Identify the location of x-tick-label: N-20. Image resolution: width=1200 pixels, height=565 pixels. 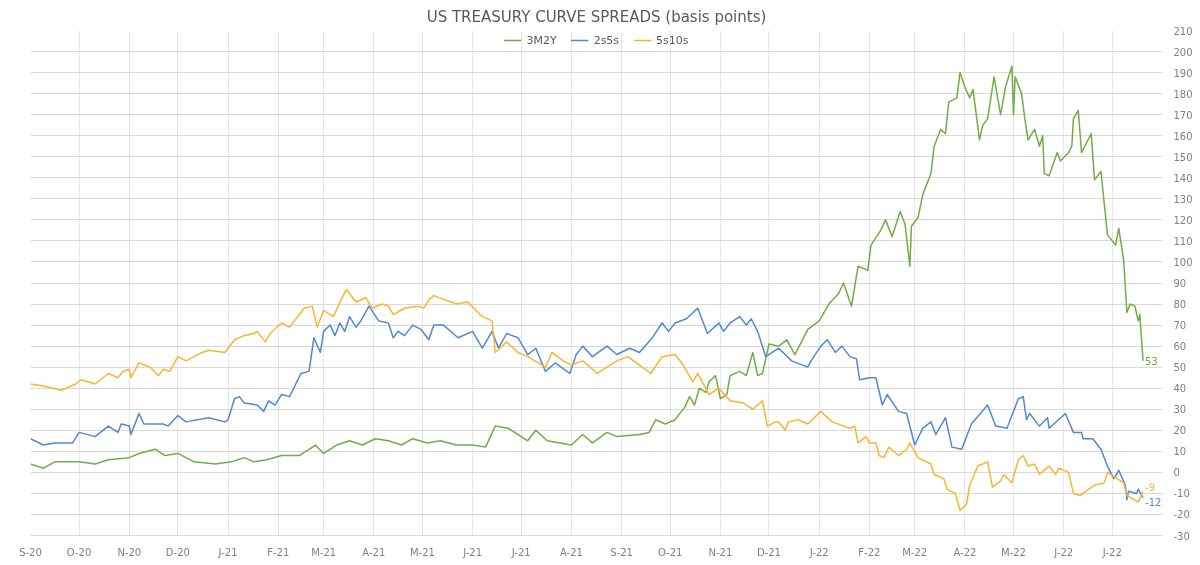
(129, 552).